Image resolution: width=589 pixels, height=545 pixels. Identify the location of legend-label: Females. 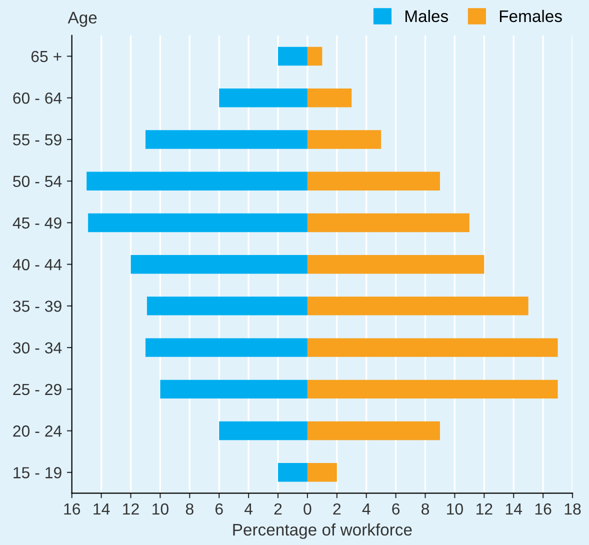
(531, 16).